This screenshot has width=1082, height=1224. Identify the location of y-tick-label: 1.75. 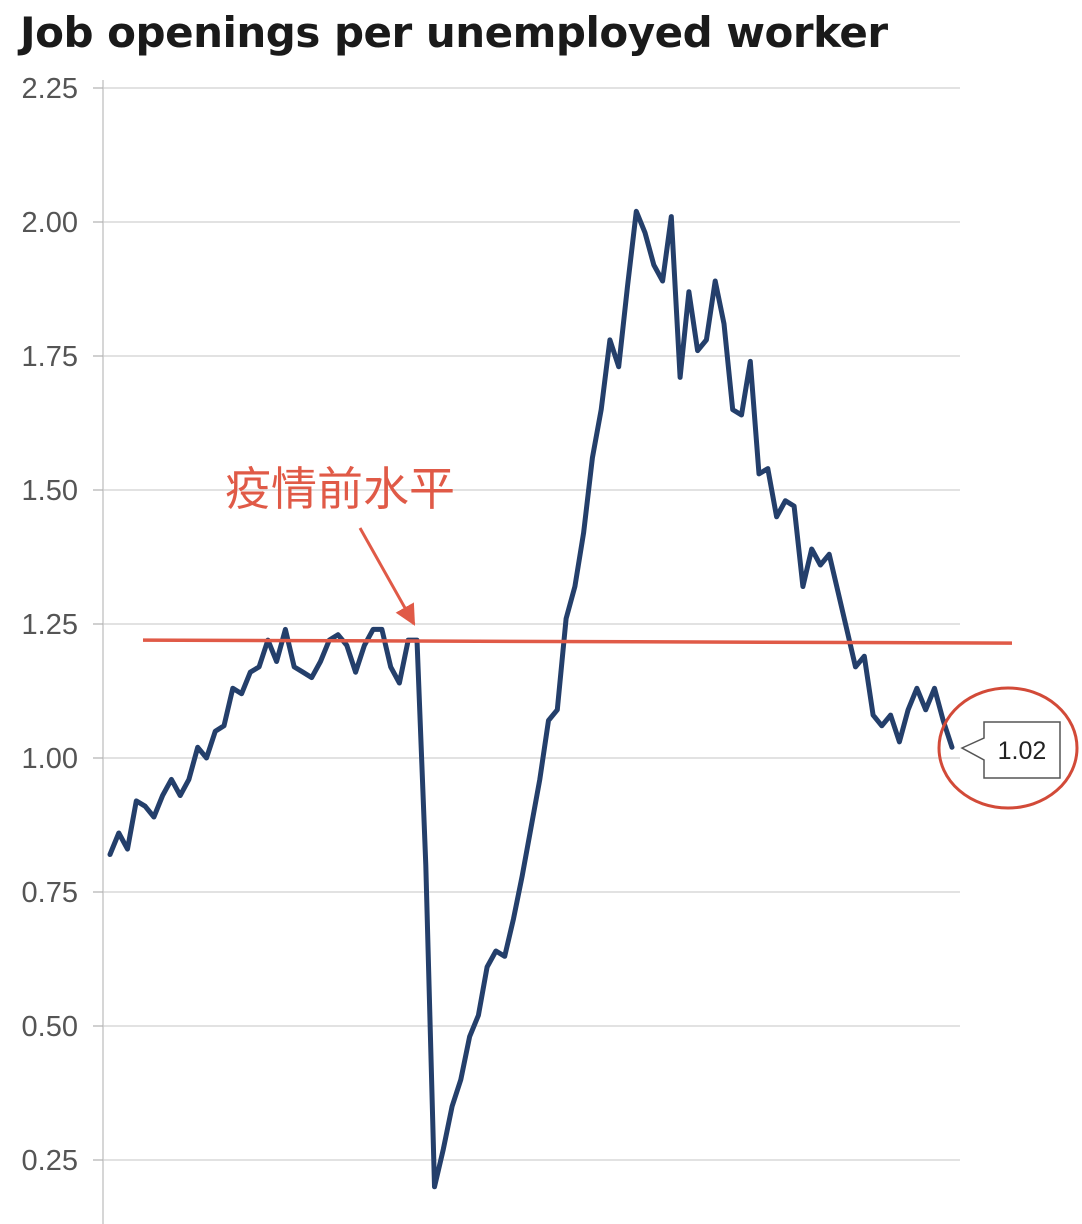
(50, 357).